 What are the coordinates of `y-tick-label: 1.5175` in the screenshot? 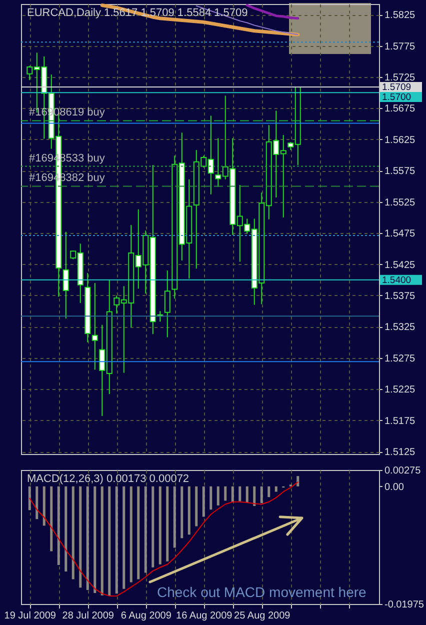 It's located at (400, 421).